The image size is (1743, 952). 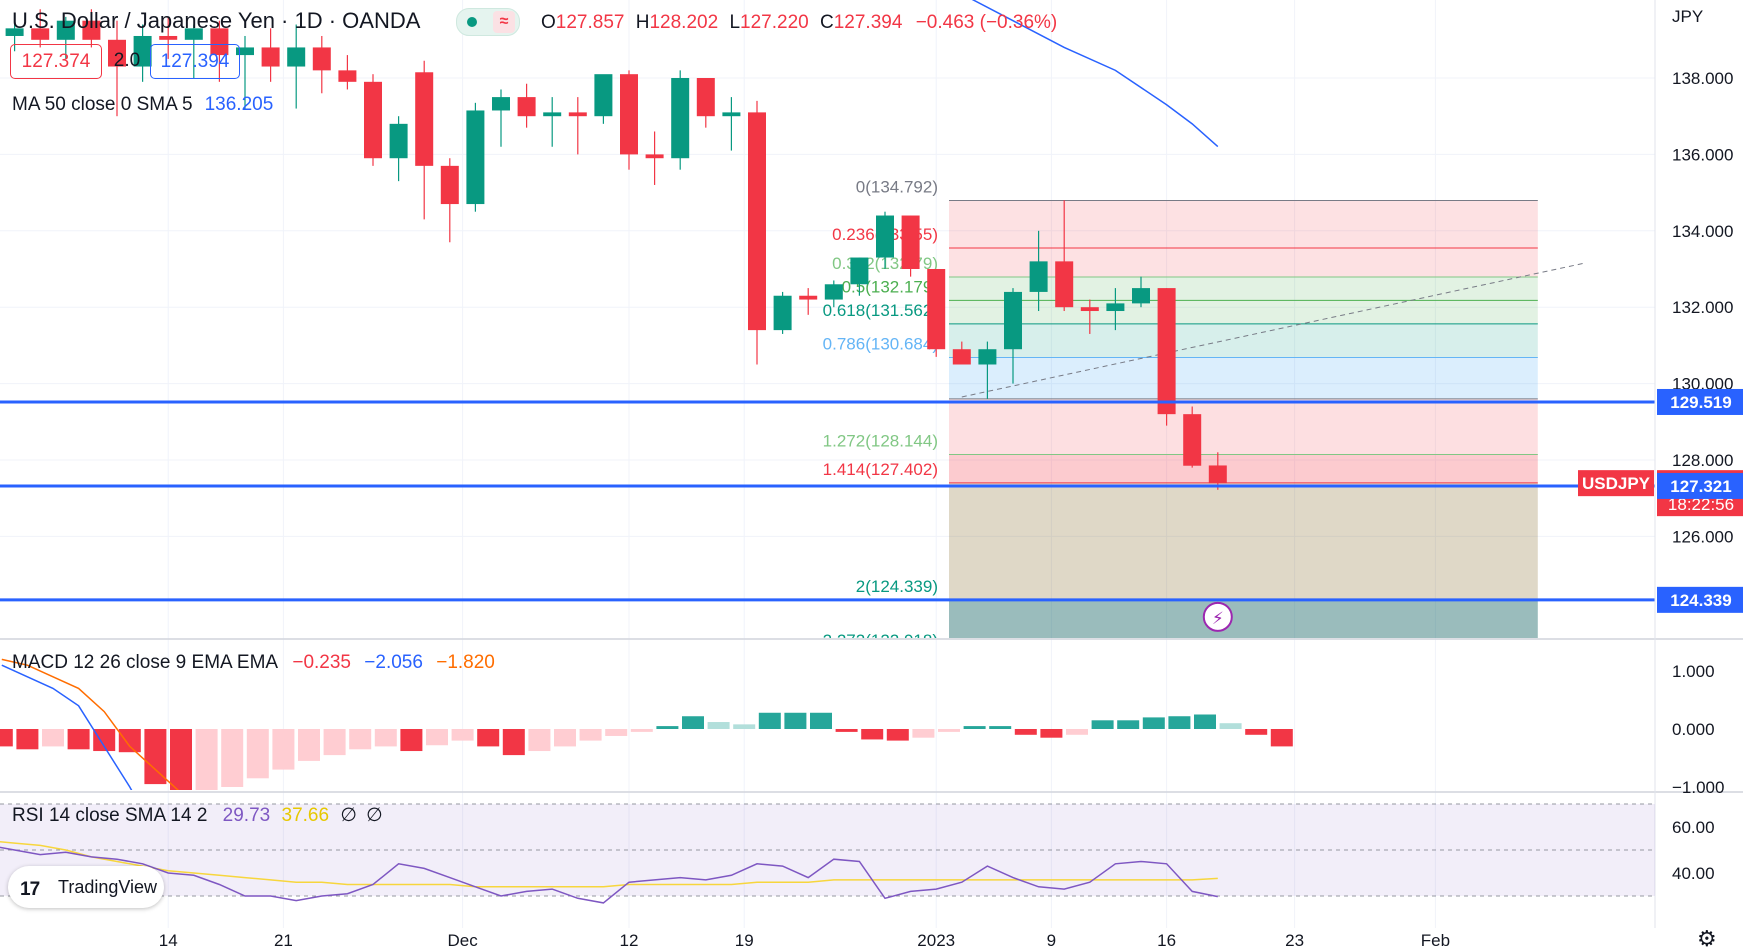 I want to click on rsi-legend: RSI 14 close SMA 14 2 29.73 37.66 ∅ ∅, so click(x=197, y=815).